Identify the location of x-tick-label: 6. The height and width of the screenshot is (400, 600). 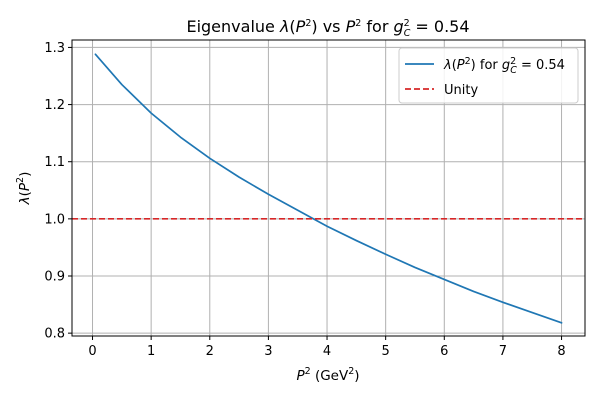
(444, 351).